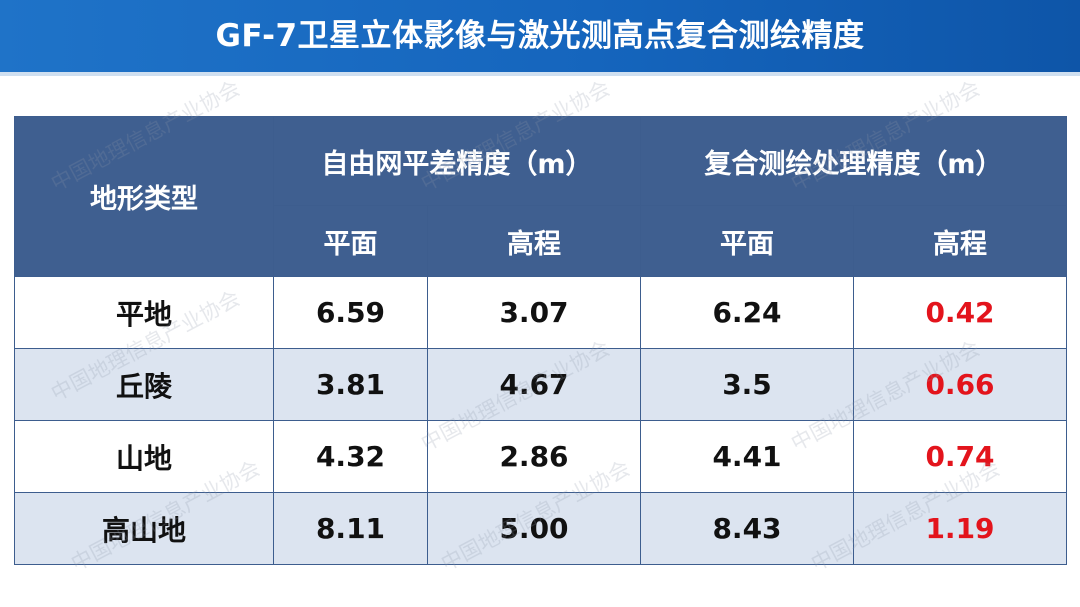 The image size is (1080, 607). I want to click on value-cell: 8.11, so click(350, 528).